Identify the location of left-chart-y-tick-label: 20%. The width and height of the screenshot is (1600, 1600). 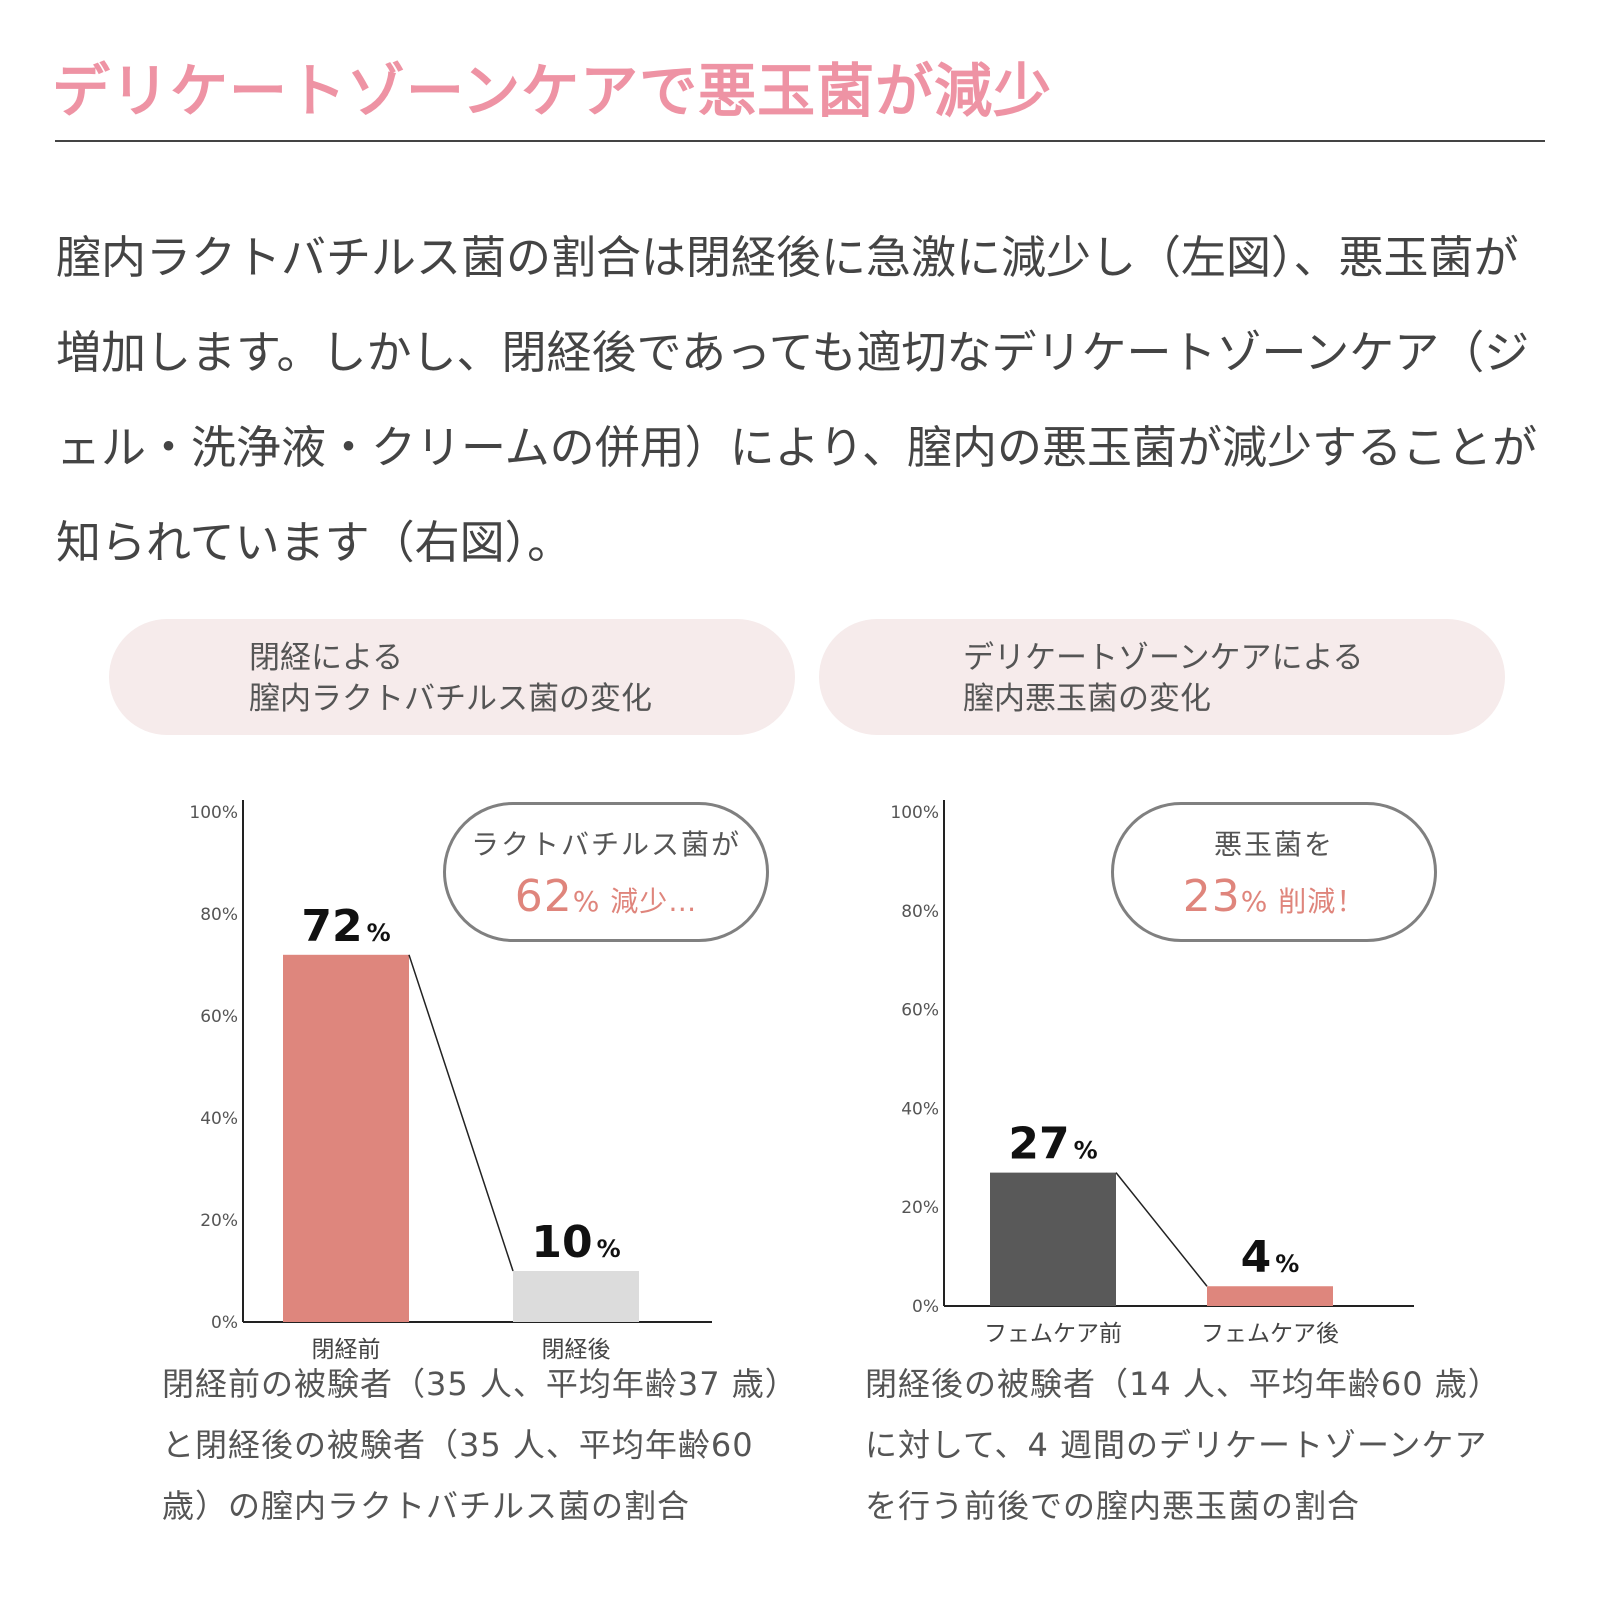
(219, 1221).